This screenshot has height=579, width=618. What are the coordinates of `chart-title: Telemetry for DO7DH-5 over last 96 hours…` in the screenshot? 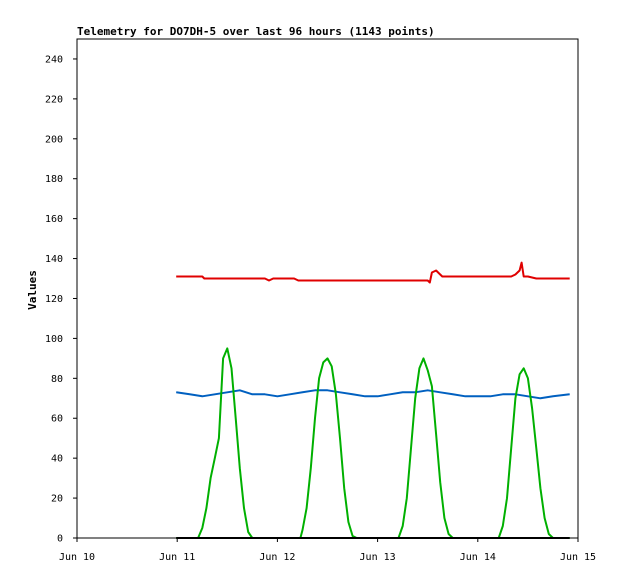 It's located at (256, 31).